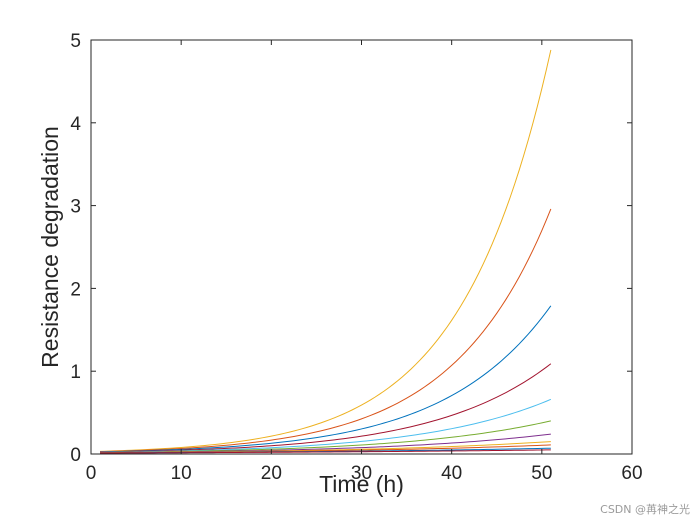 This screenshot has height=525, width=700. Describe the element at coordinates (181, 473) in the screenshot. I see `x-tick-label: 10` at that location.